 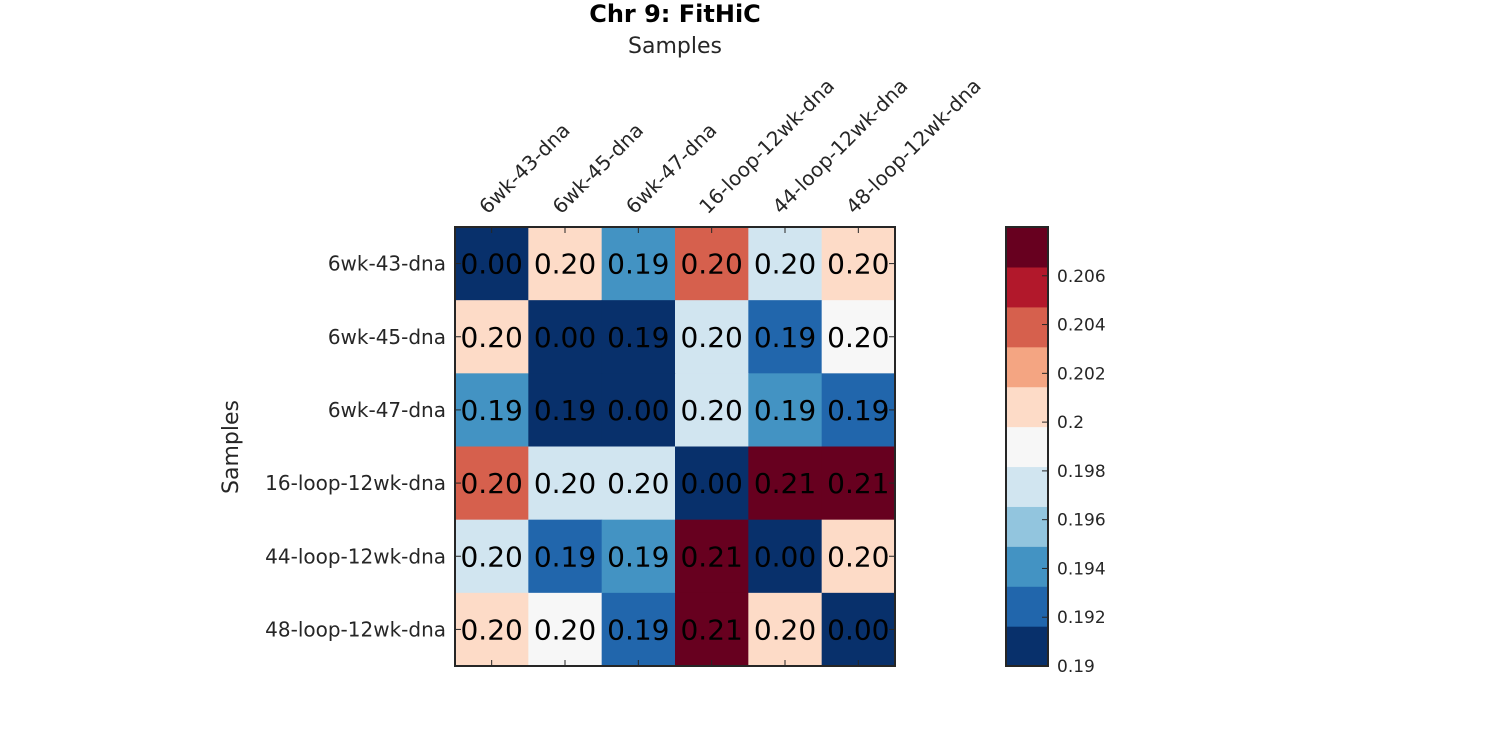 I want to click on colorbar-tick-label: 0.2, so click(x=1070, y=423).